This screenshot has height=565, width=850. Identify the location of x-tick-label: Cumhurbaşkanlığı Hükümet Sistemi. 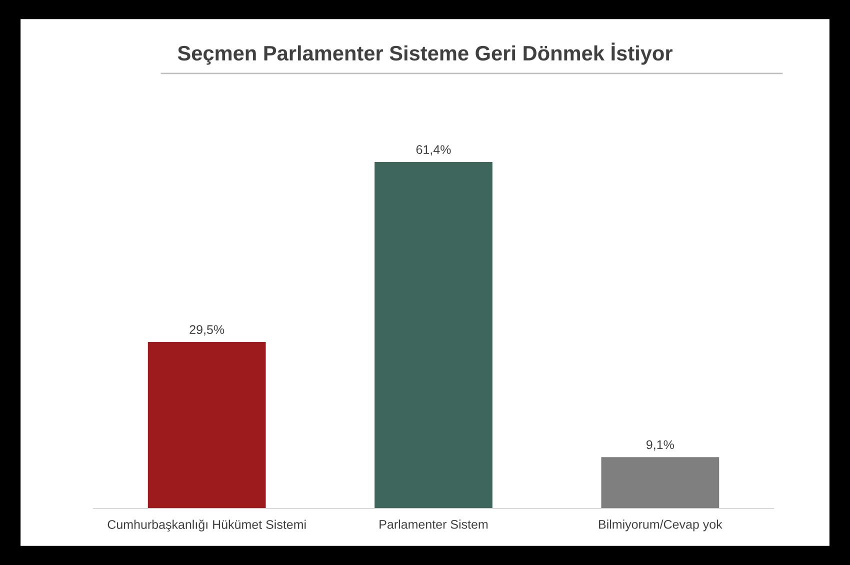
(207, 526).